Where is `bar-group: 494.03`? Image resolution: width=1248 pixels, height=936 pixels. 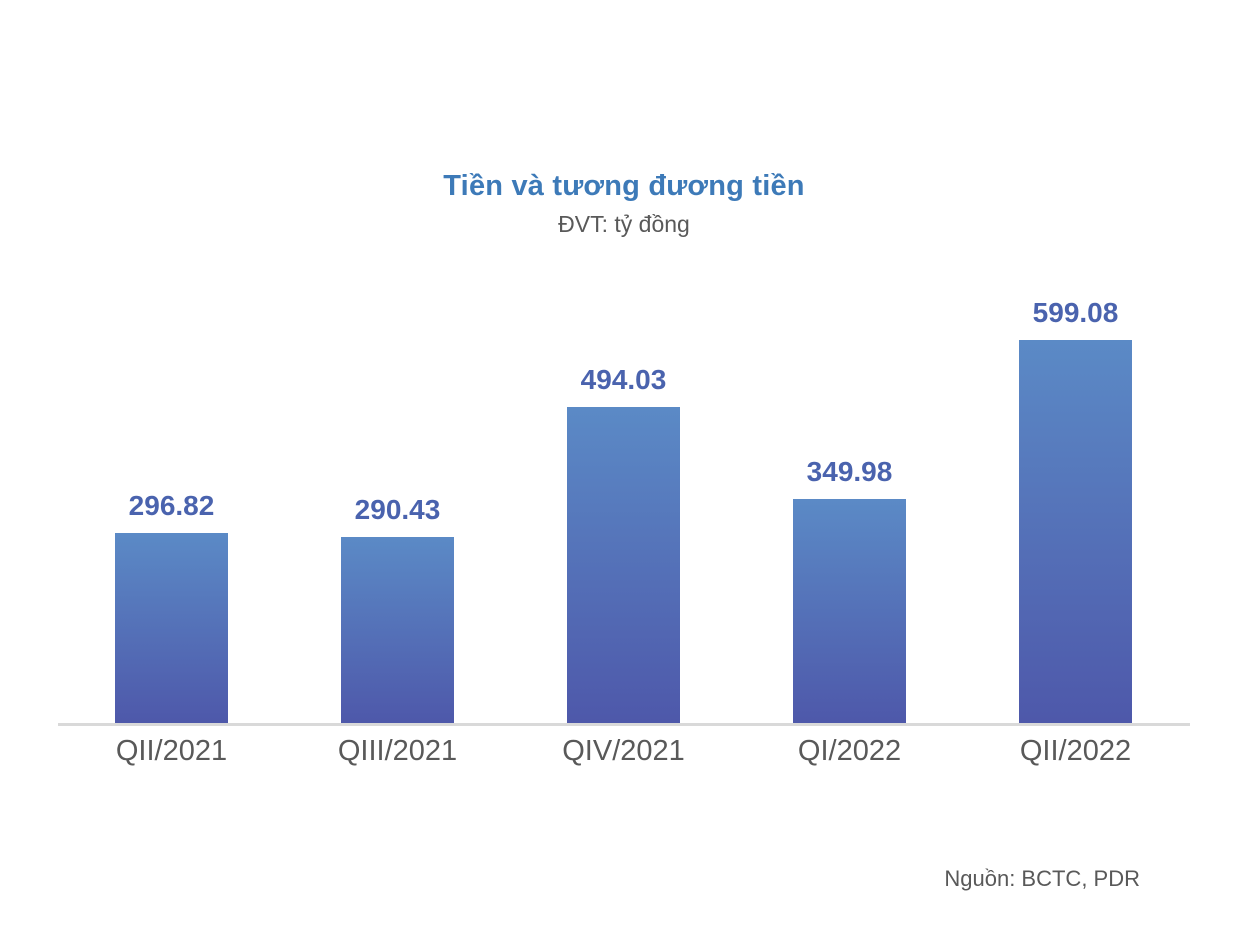
bar-group: 494.03 is located at coordinates (623, 543).